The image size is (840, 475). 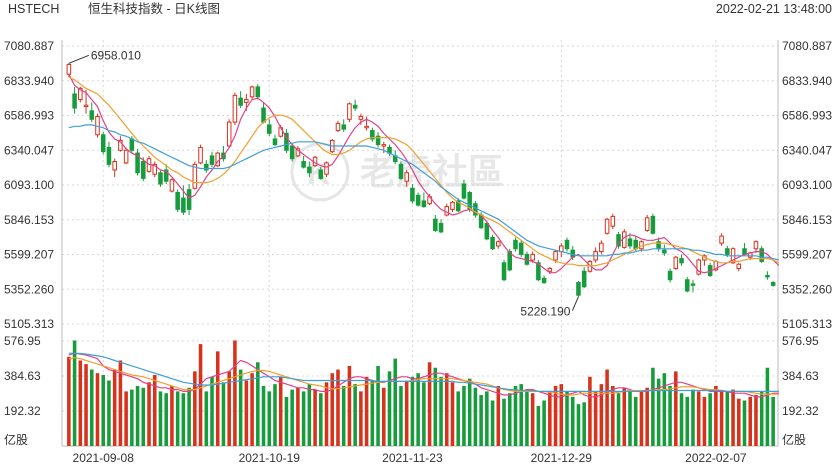 What do you see at coordinates (29, 185) in the screenshot?
I see `price-tick-label-left: 6093.100` at bounding box center [29, 185].